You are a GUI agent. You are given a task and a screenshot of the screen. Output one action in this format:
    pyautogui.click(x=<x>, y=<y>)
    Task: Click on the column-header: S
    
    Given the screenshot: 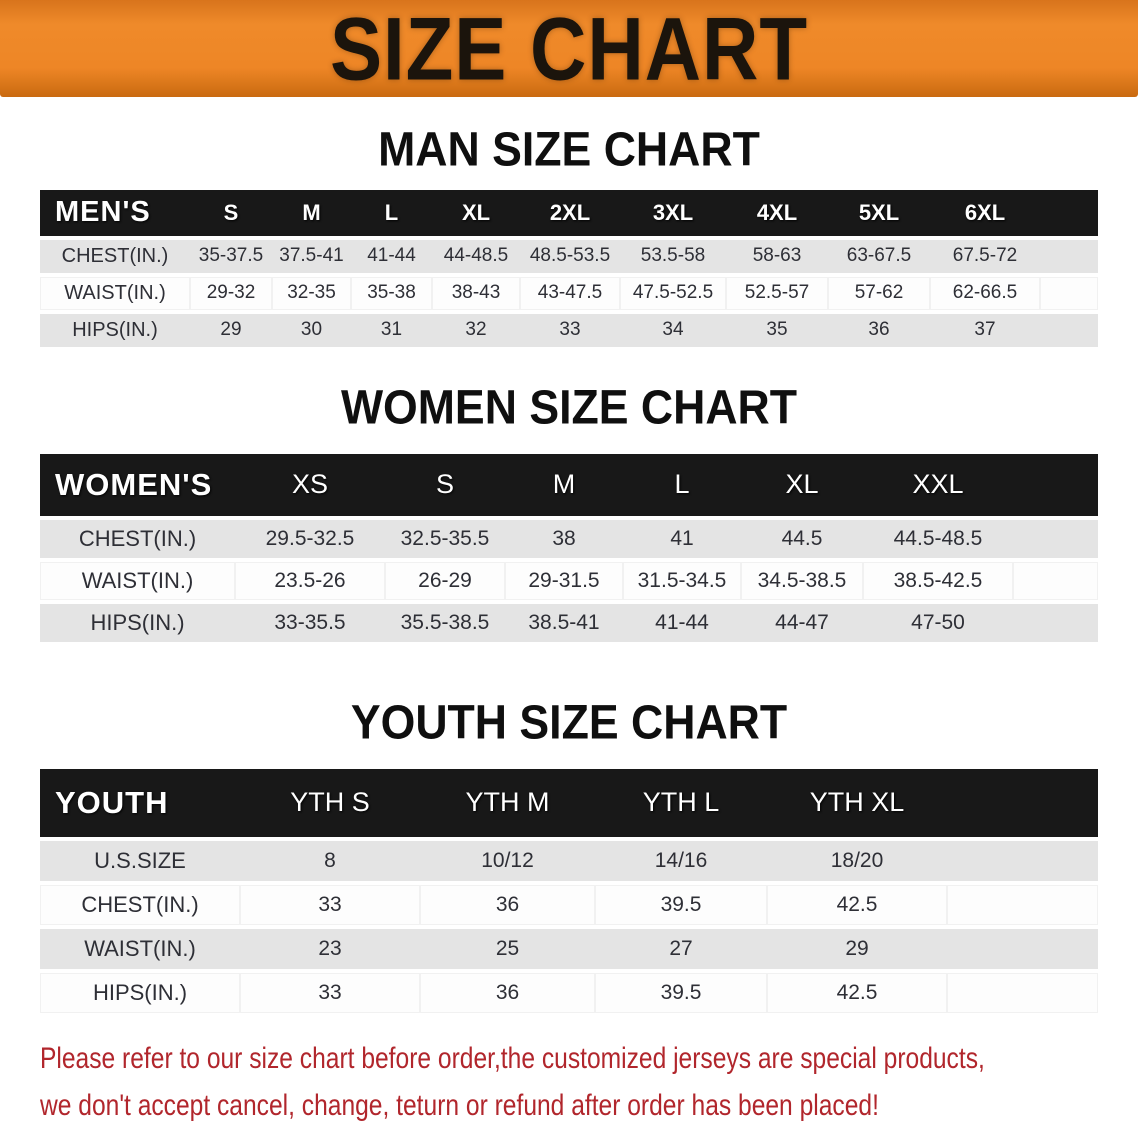 What is the action you would take?
    pyautogui.click(x=445, y=484)
    